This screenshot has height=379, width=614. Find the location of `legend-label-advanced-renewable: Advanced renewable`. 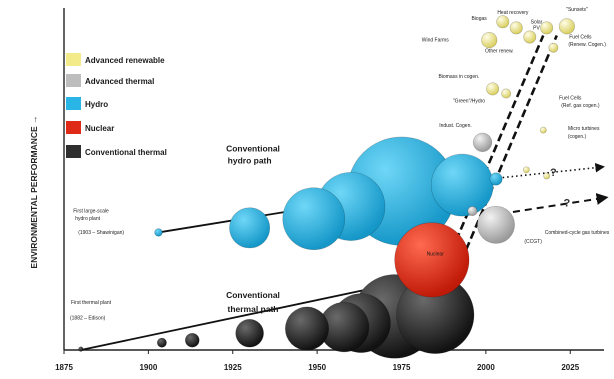

legend-label-advanced-renewable: Advanced renewable is located at coordinates (125, 60).